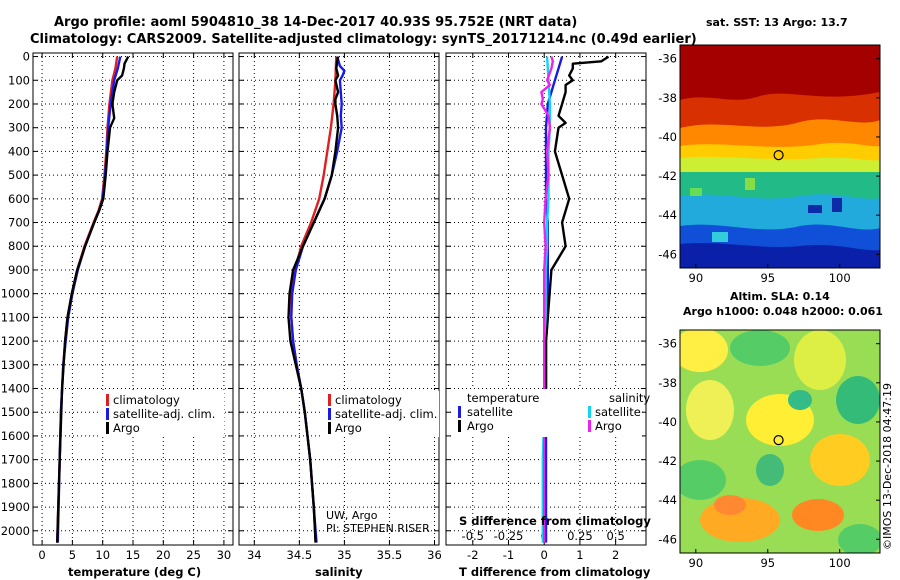 The width and height of the screenshot is (900, 580). What do you see at coordinates (102, 555) in the screenshot?
I see `x-tick-label: 10` at bounding box center [102, 555].